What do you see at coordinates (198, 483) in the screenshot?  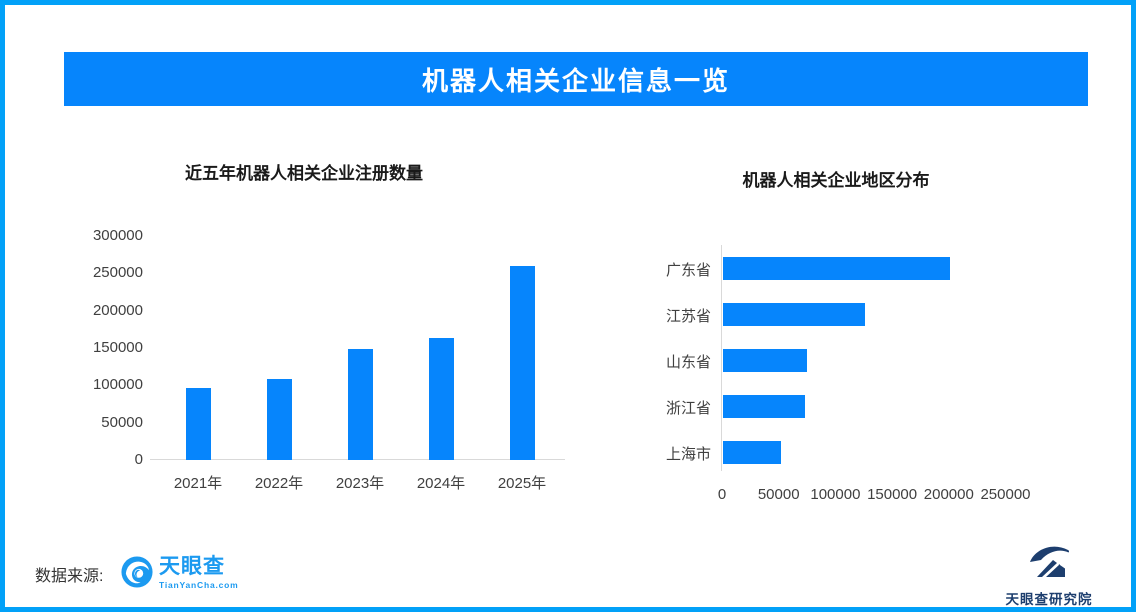 I see `x-axis-category-label: 2021年` at bounding box center [198, 483].